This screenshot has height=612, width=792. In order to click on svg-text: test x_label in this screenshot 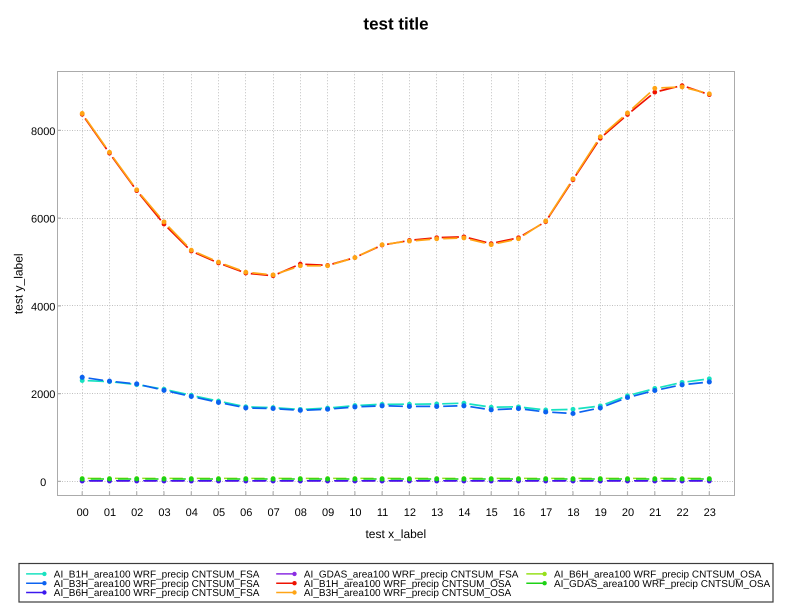, I will do `click(395, 534)`.